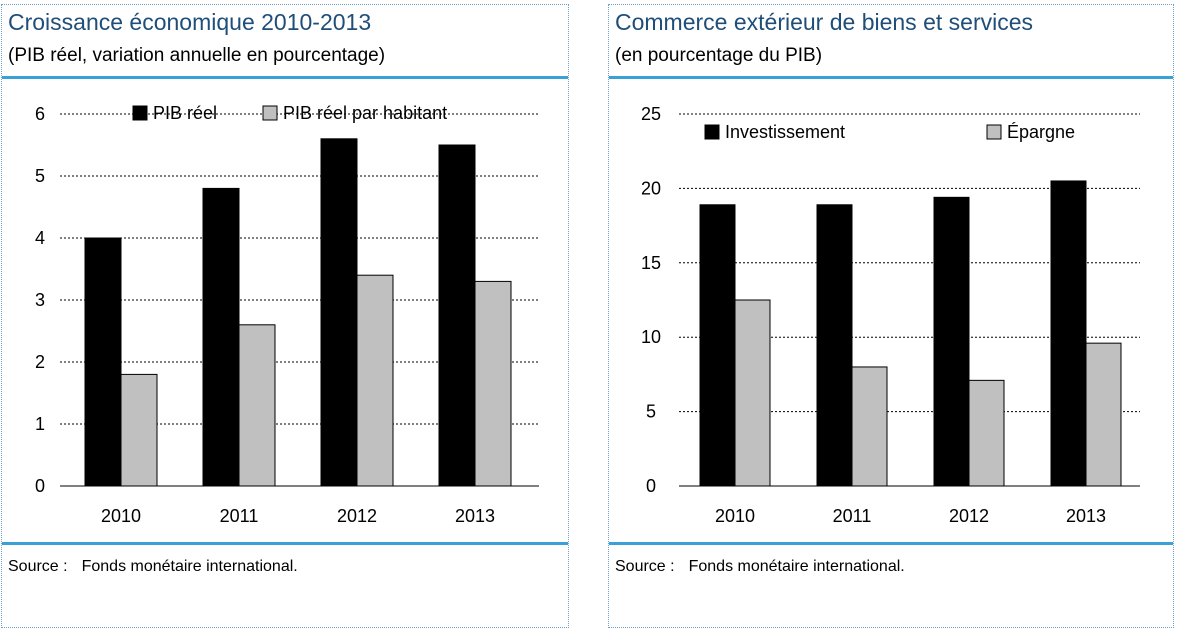 The width and height of the screenshot is (1180, 633). What do you see at coordinates (40, 424) in the screenshot?
I see `y-tick-label: 1` at bounding box center [40, 424].